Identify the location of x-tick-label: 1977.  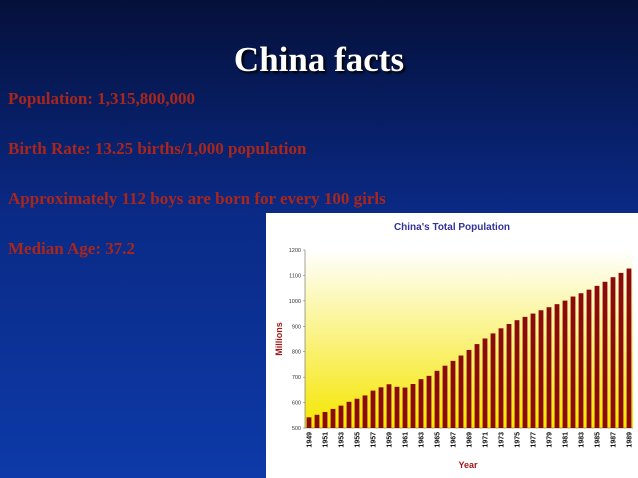
(534, 440).